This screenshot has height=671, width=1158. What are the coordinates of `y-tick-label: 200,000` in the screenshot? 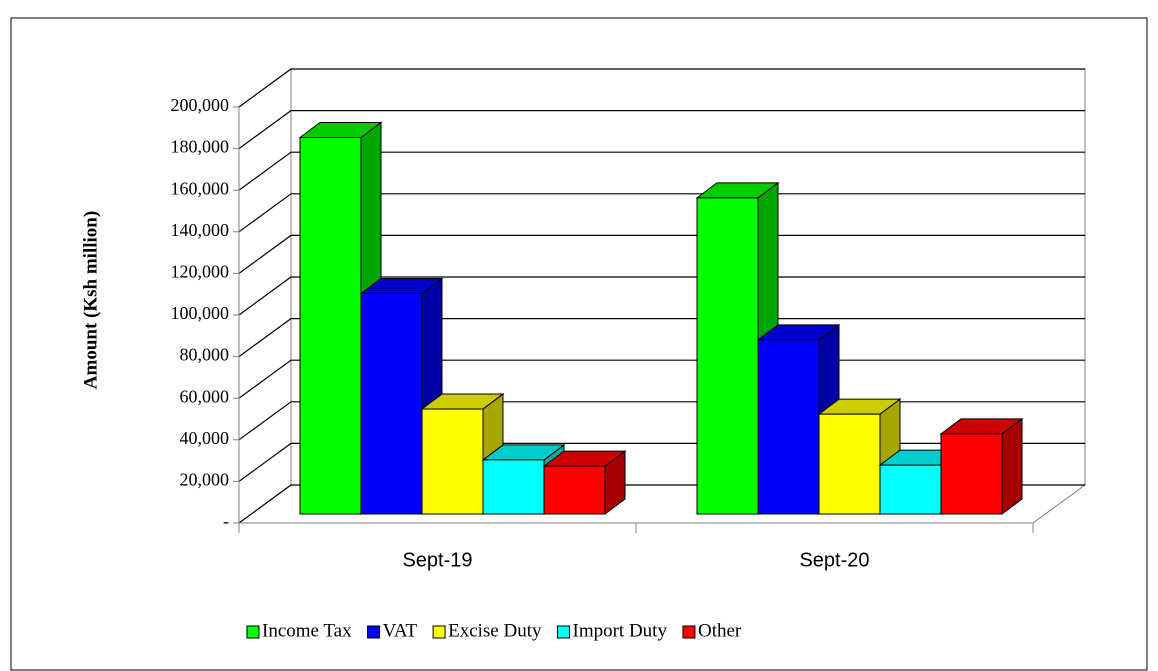 It's located at (200, 105).